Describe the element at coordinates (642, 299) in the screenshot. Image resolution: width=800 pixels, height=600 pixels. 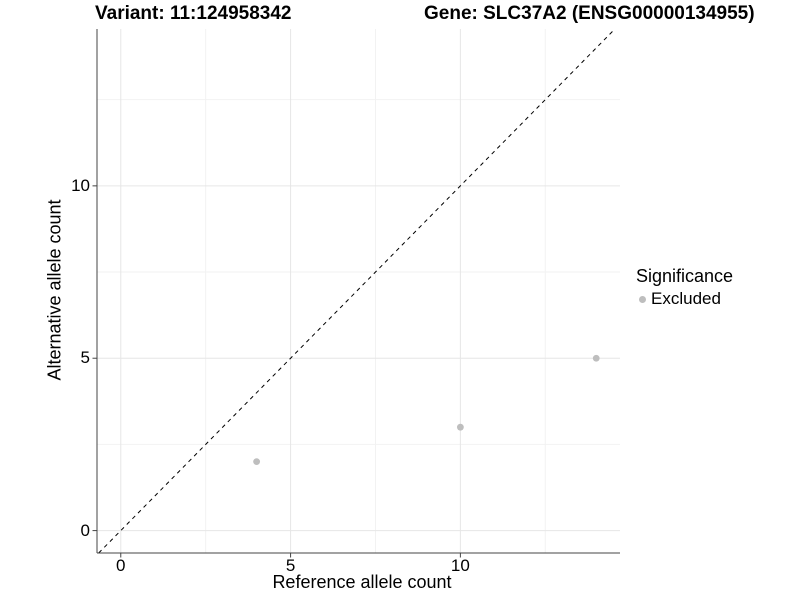
I see `excluded-point-icon` at that location.